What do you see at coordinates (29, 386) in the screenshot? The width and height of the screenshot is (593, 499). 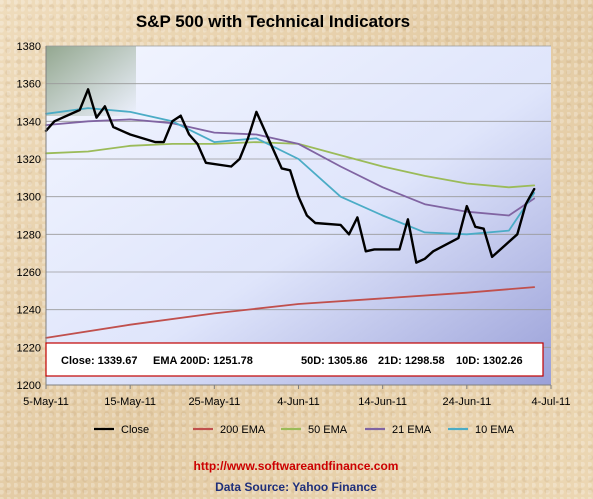 I see `y-tick-label: 1200` at bounding box center [29, 386].